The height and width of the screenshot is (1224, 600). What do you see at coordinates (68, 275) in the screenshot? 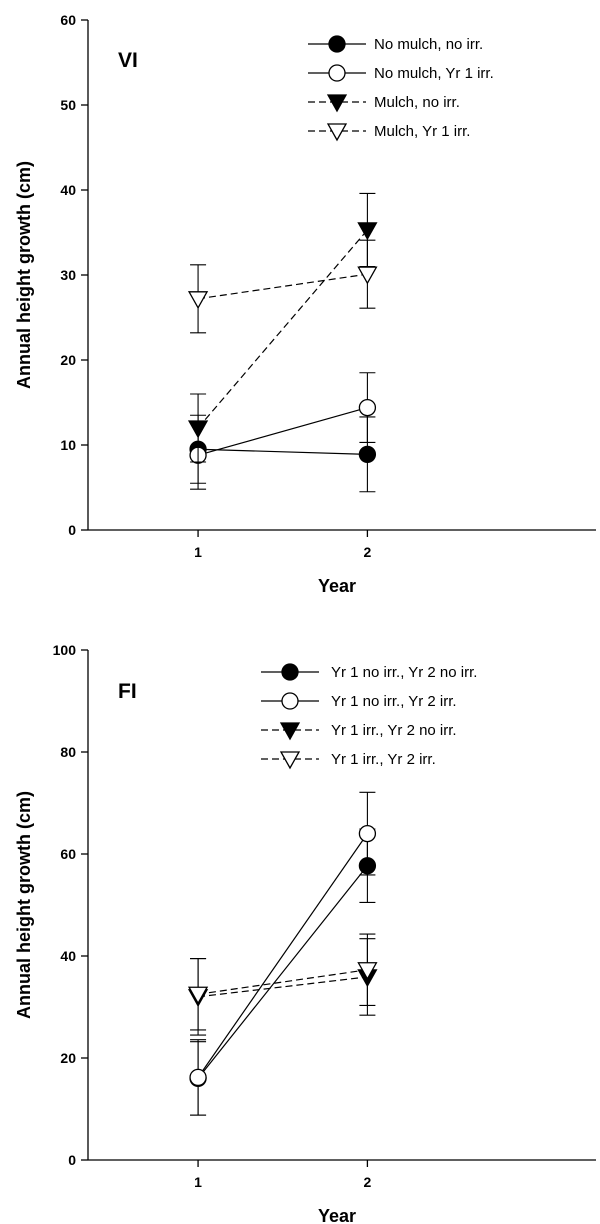
I see `y-tick-label: 30` at bounding box center [68, 275].